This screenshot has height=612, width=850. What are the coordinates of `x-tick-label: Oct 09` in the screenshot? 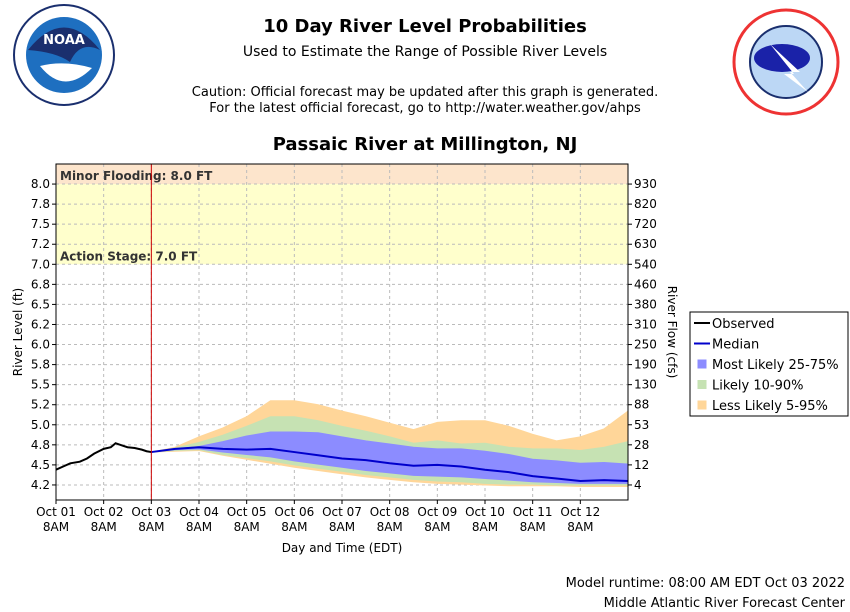 It's located at (437, 512).